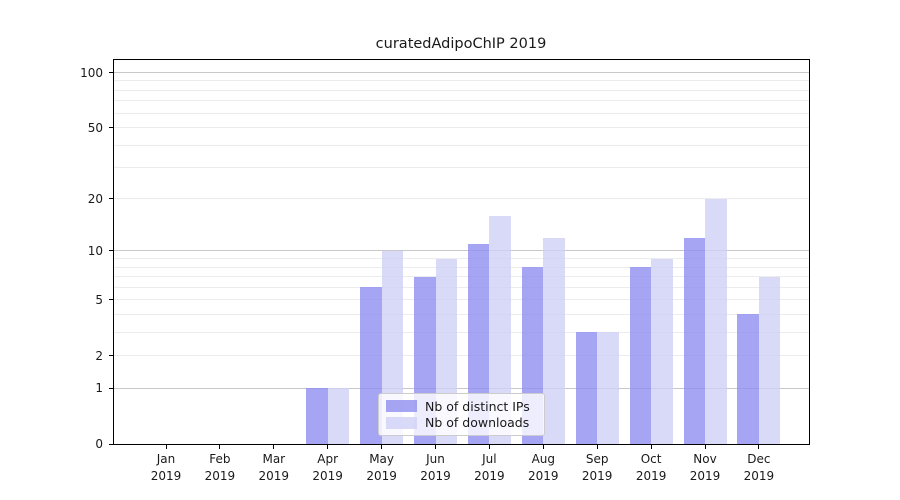 The height and width of the screenshot is (500, 900). What do you see at coordinates (95, 127) in the screenshot?
I see `y-tick-label: 50` at bounding box center [95, 127].